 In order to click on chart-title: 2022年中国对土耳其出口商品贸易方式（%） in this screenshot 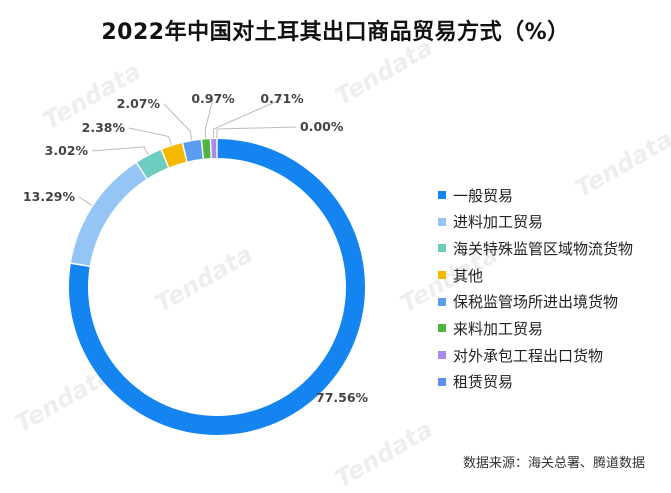, I will do `click(335, 32)`.